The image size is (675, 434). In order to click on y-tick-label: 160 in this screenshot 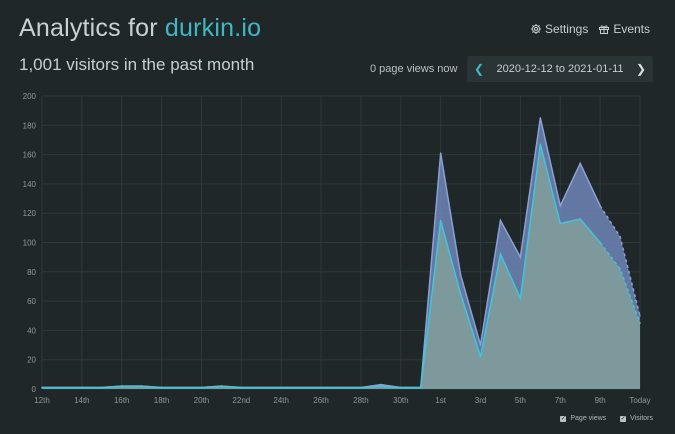, I will do `click(30, 155)`.